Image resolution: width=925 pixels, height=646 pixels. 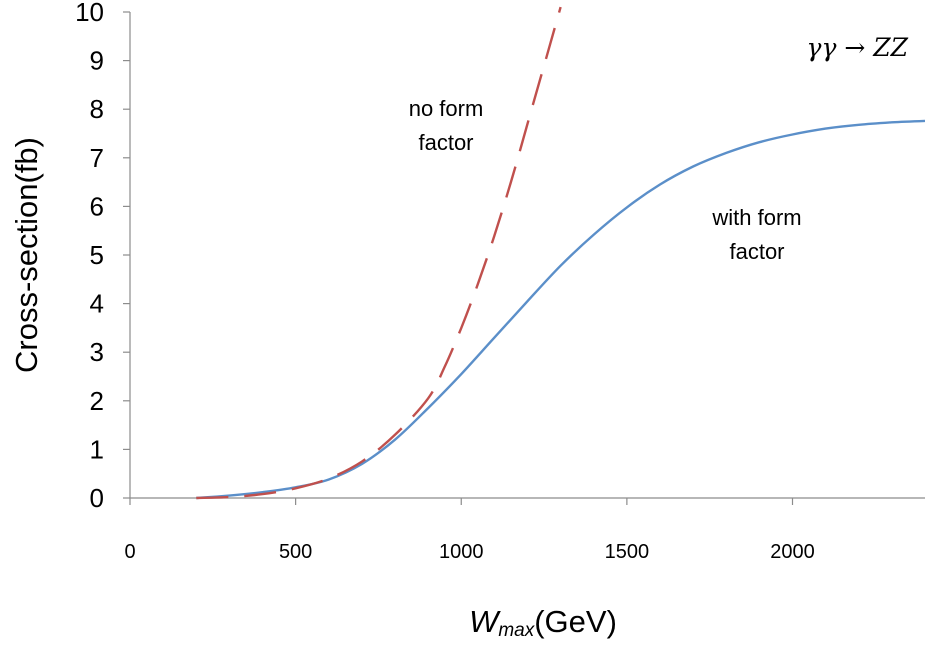 What do you see at coordinates (575, 621) in the screenshot?
I see `x-axis-label-unit: (GeV)` at bounding box center [575, 621].